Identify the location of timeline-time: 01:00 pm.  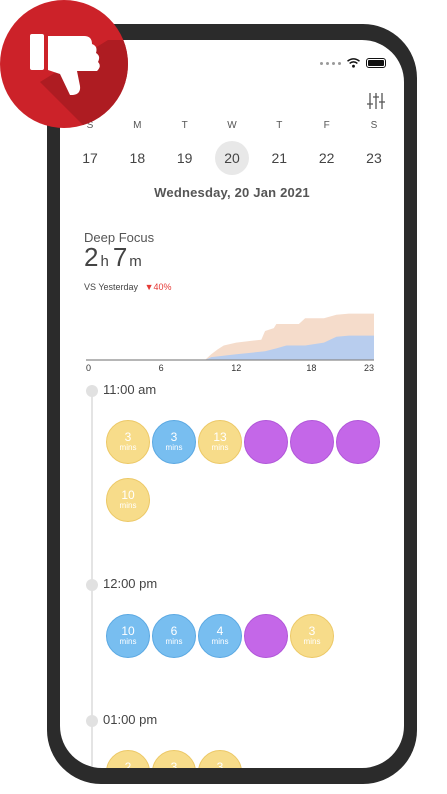
(130, 719).